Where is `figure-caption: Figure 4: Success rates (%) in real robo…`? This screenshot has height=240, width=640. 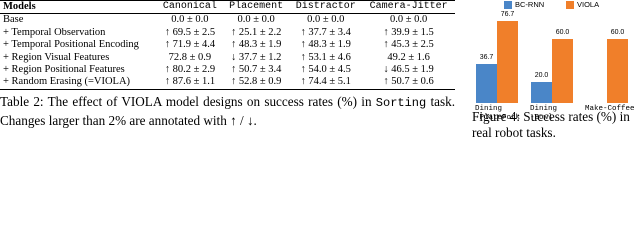 figure-caption: Figure 4: Success rates (%) in real robo… is located at coordinates (551, 124).